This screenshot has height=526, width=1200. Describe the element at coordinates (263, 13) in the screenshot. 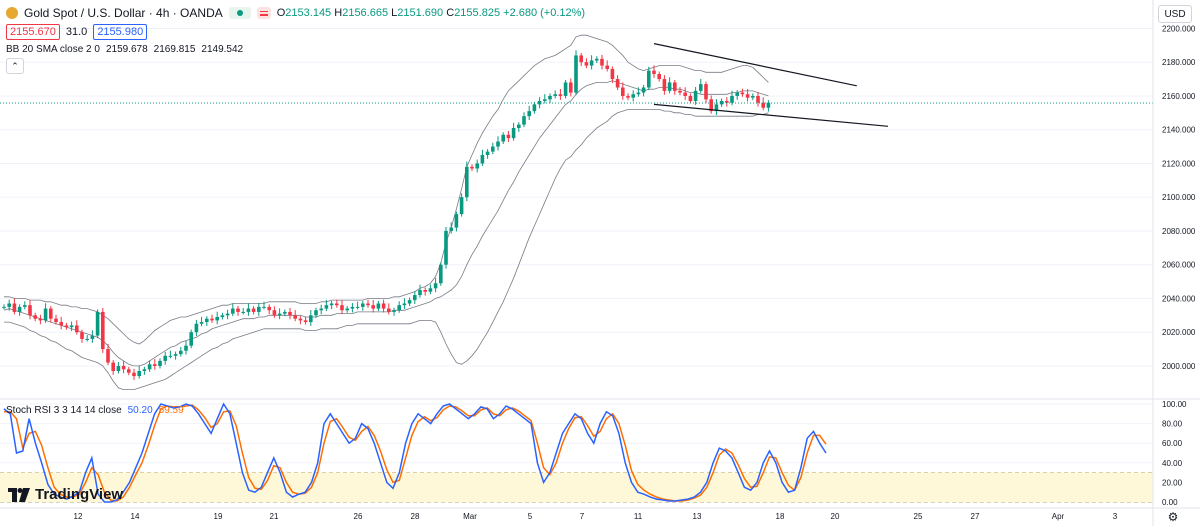

I see `flag-icon` at that location.